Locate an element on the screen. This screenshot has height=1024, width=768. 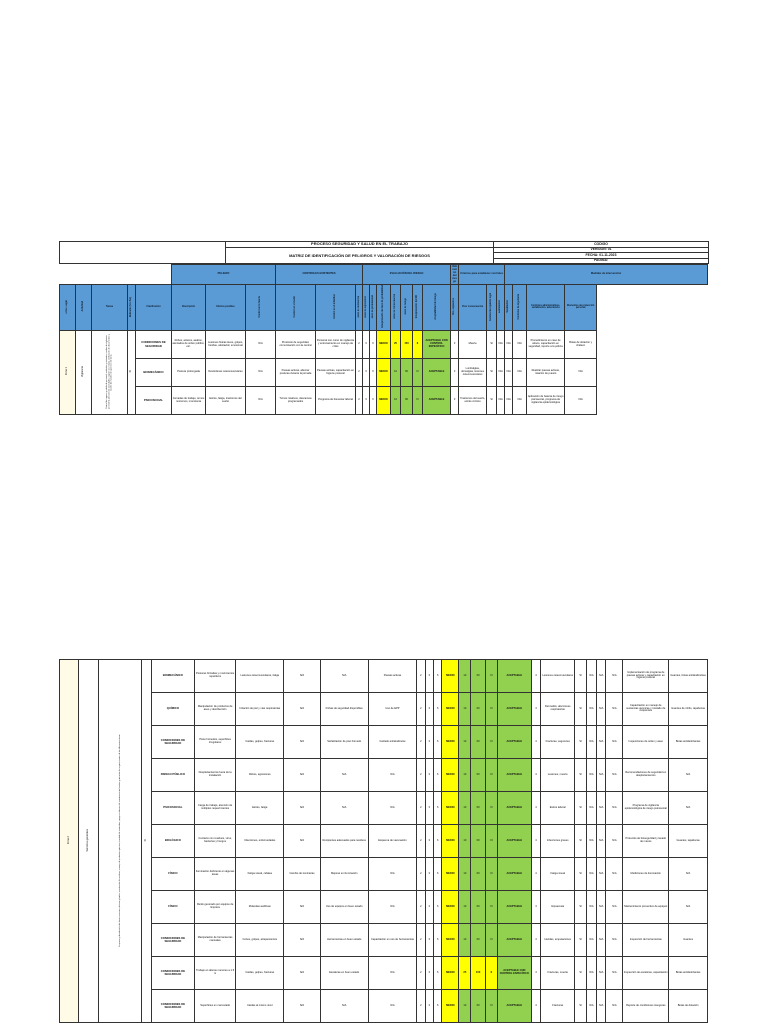
group-valoracion: Valoración del riesgo is located at coordinates (455, 274).